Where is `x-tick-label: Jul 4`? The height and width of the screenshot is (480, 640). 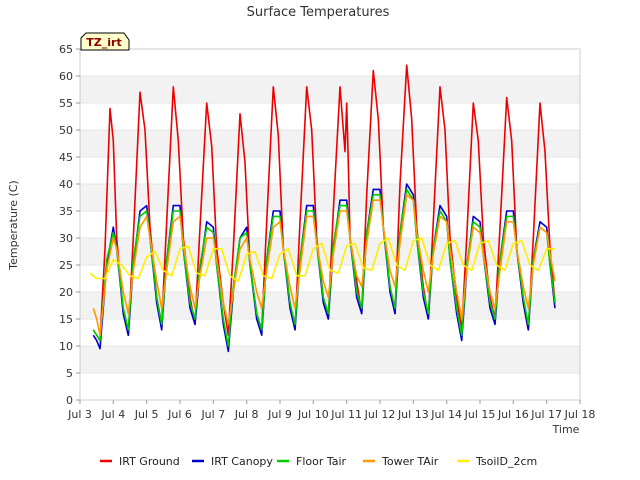
x-tick-label: Jul 4 is located at coordinates (112, 414).